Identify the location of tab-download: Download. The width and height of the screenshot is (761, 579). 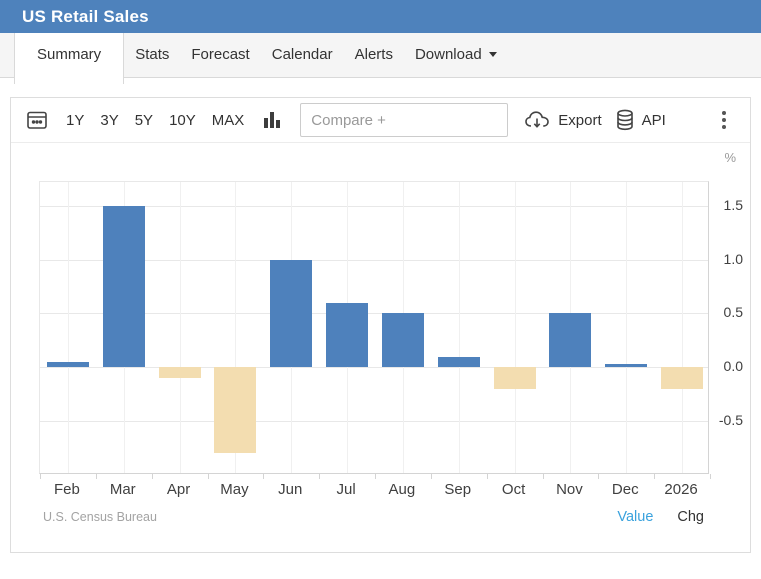
(456, 55).